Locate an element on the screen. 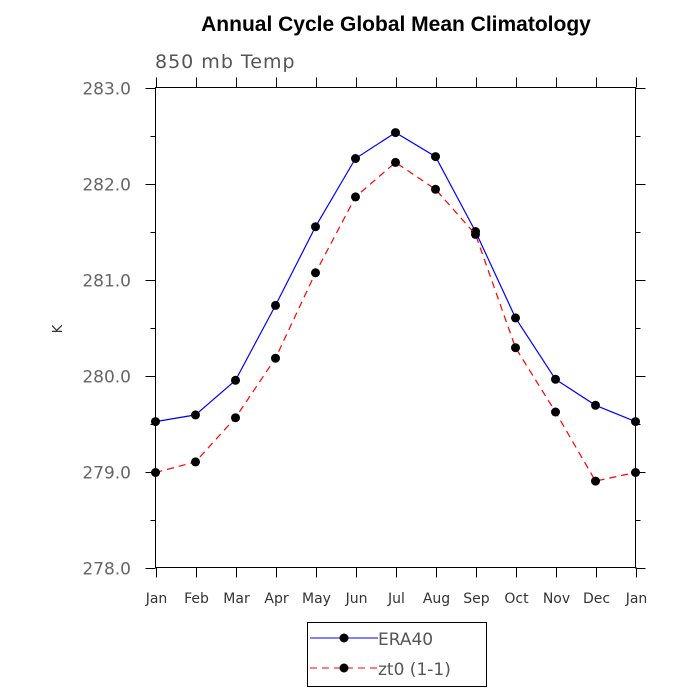  legend-marker-zt0 is located at coordinates (344, 668).